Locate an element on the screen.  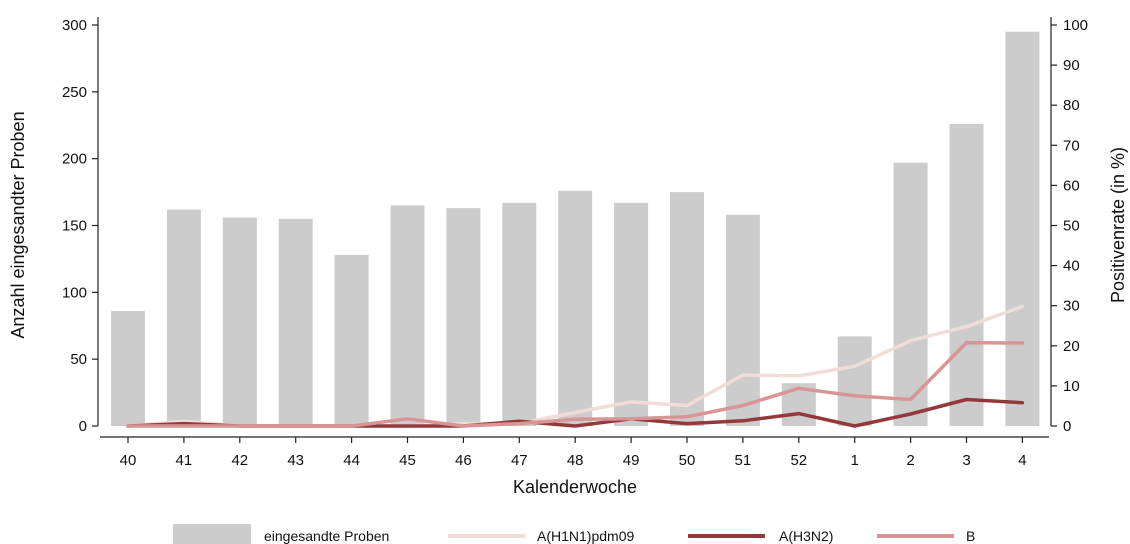
x-tick-label: 43 is located at coordinates (295, 460).